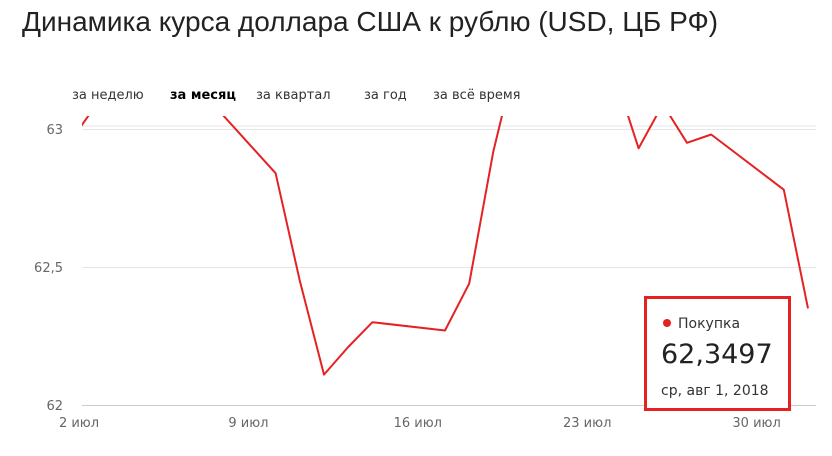  I want to click on tooltip-series-name: Покупка, so click(709, 324).